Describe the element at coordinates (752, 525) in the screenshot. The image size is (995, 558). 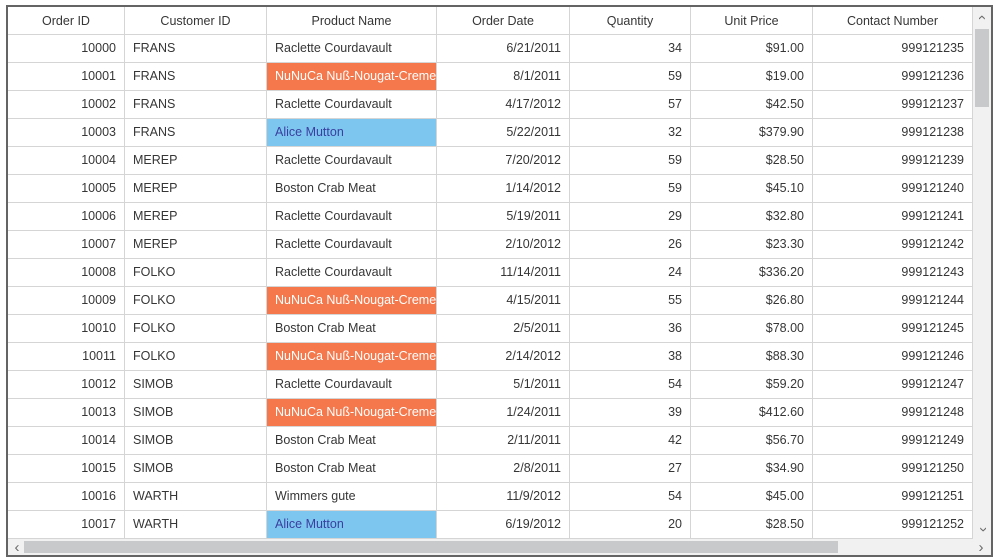
I see `cell-unit-price: $28.50` at that location.